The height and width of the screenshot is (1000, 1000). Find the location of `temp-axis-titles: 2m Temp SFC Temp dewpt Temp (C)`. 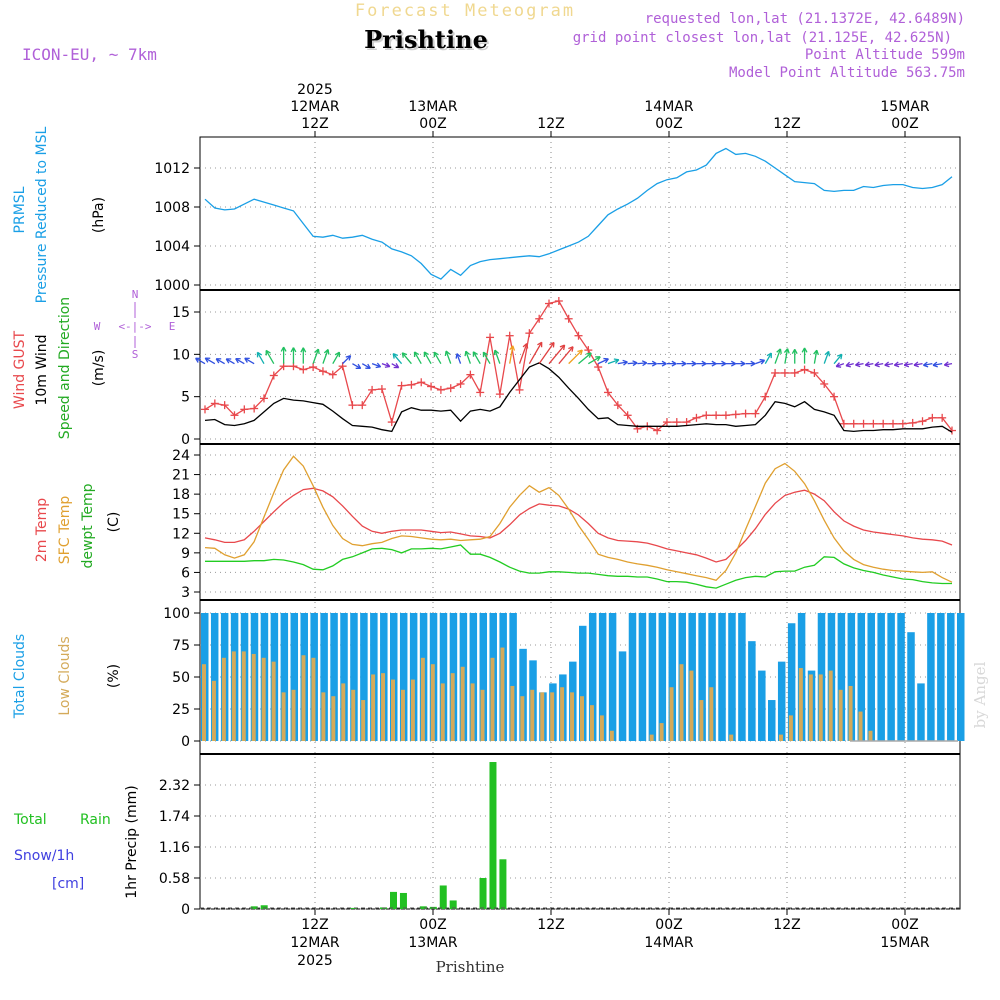

temp-axis-titles: 2m Temp SFC Temp dewpt Temp (C) is located at coordinates (78, 525).